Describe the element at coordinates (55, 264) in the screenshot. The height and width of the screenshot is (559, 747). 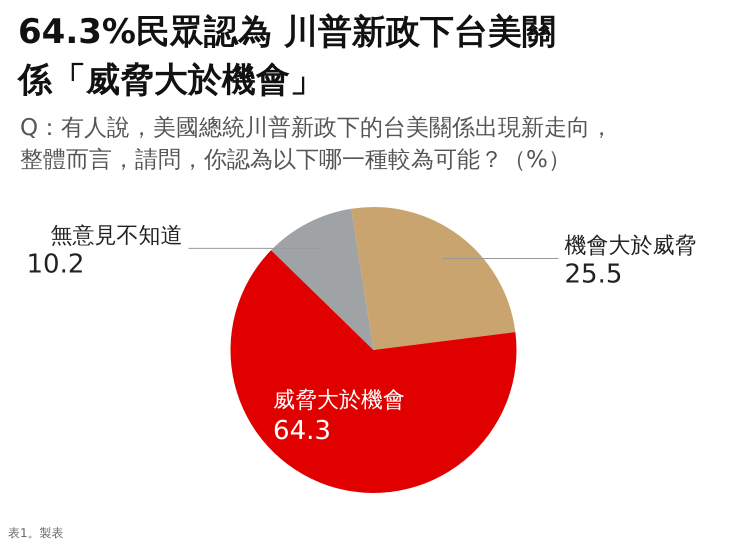
I see `data-label: 10.2` at that location.